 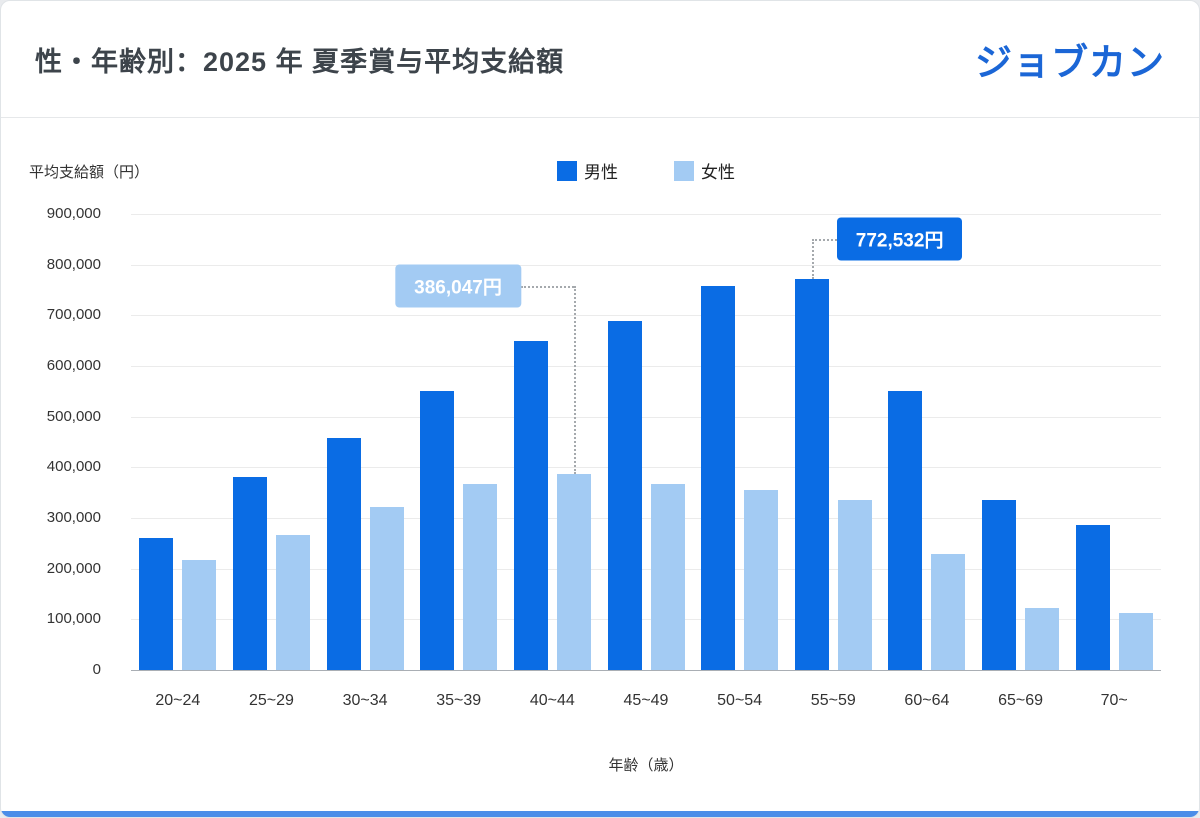 What do you see at coordinates (89, 172) in the screenshot?
I see `y-axis-title: 平均支給額（円）` at bounding box center [89, 172].